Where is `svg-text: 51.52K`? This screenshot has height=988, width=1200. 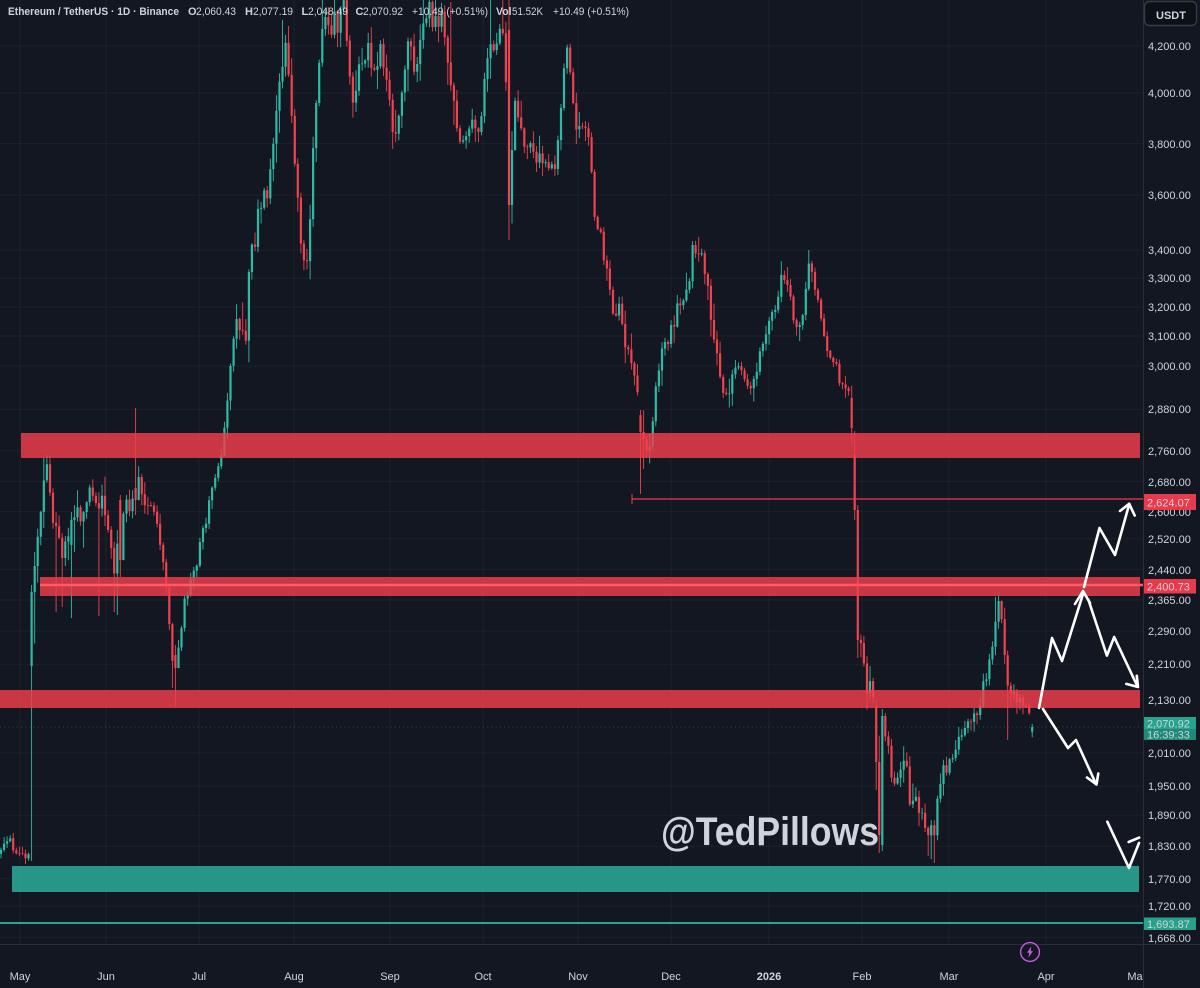 svg-text: 51.52K is located at coordinates (528, 12).